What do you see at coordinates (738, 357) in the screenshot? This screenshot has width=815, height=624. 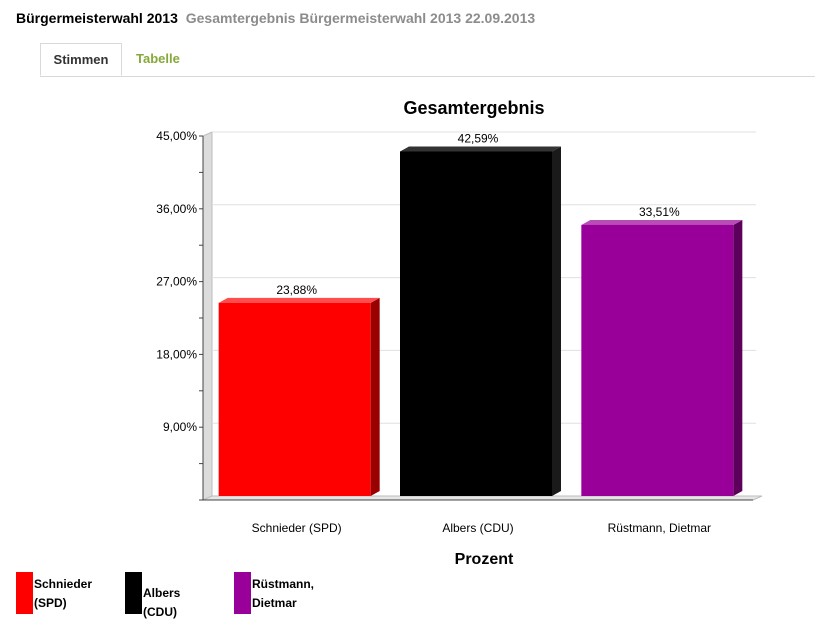 I see `bar-side-rüstmann` at bounding box center [738, 357].